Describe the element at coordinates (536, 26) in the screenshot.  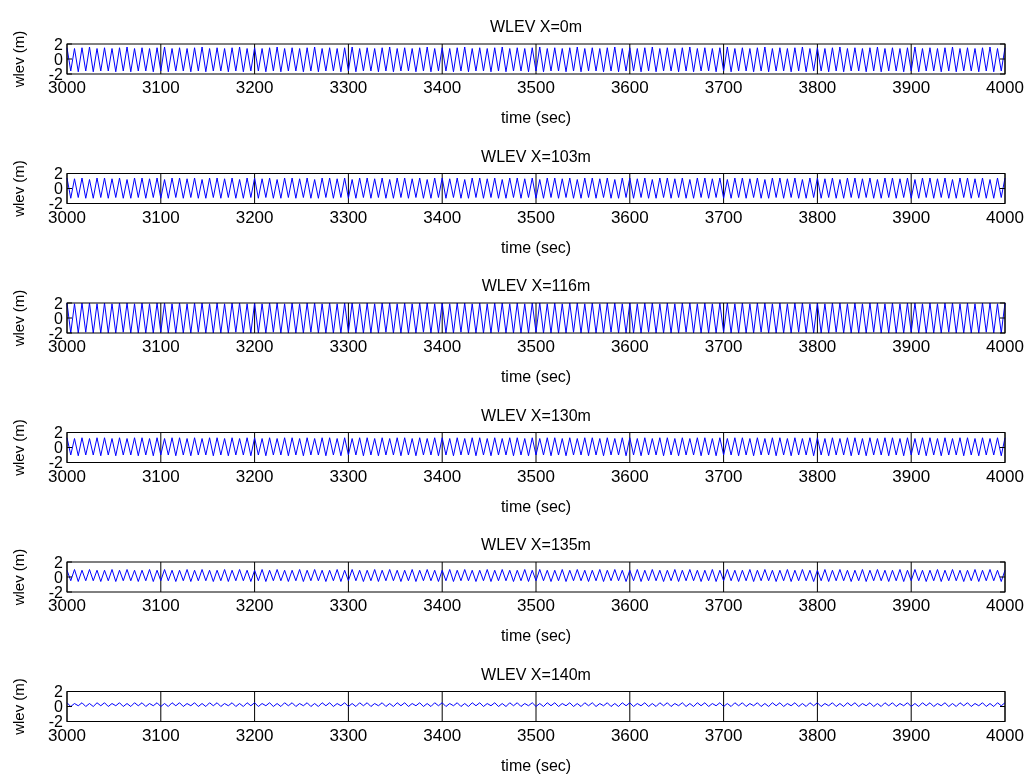
I see `chart-title: WLEV X=0m` at that location.